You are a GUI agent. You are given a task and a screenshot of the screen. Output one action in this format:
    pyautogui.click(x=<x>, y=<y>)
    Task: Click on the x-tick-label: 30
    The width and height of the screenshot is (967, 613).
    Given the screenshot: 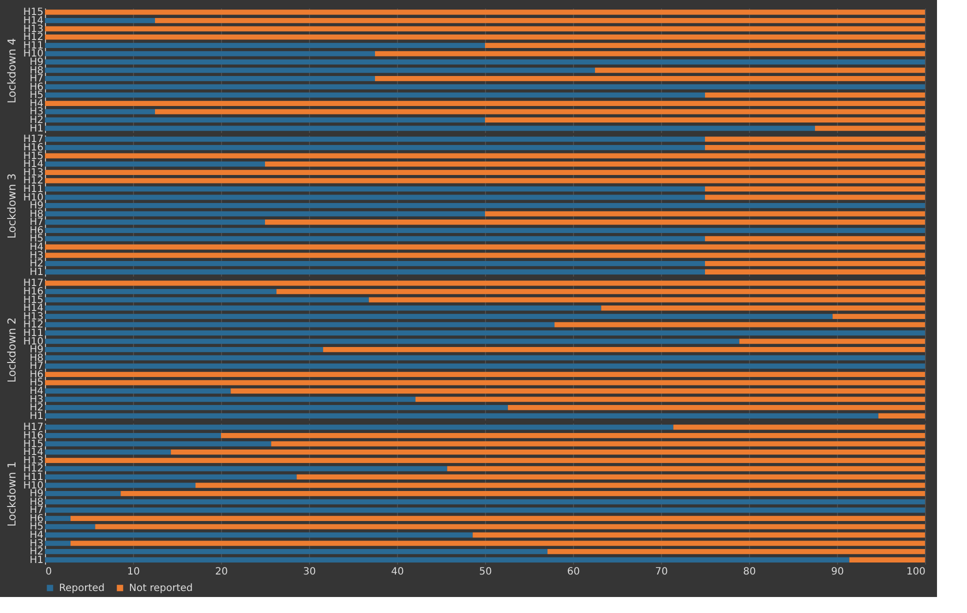 What is the action you would take?
    pyautogui.click(x=309, y=572)
    